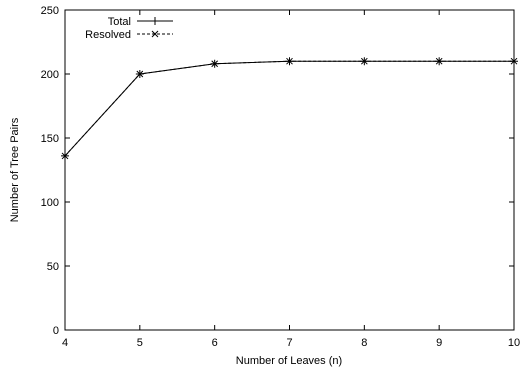 The width and height of the screenshot is (520, 374). I want to click on y-tick-label: 50, so click(53, 267).